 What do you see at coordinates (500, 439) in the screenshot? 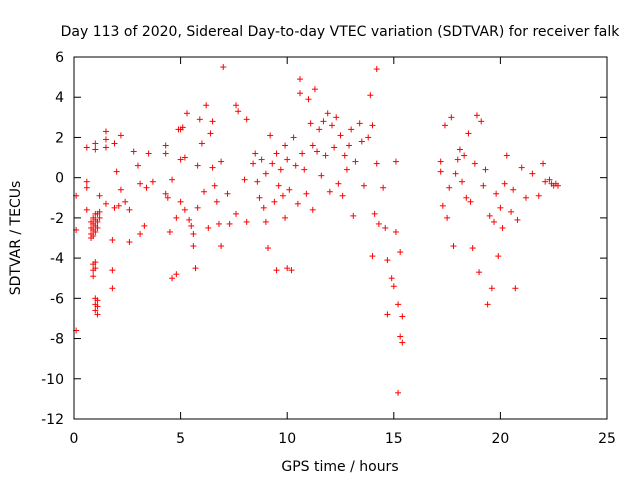
I see `x-tick-label: 20` at bounding box center [500, 439].